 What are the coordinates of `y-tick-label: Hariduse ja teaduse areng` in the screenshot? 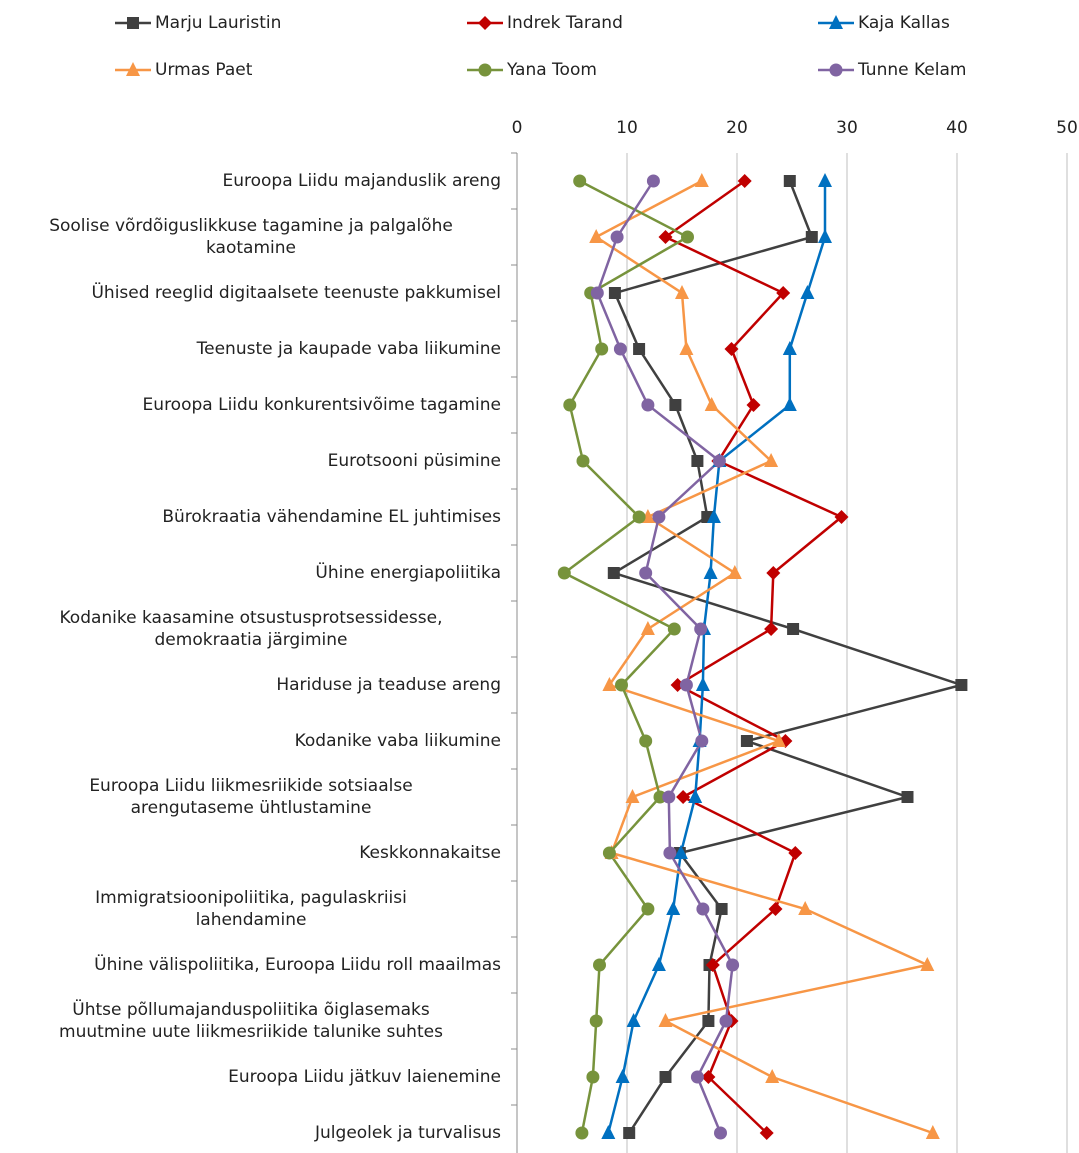 It's located at (388, 685).